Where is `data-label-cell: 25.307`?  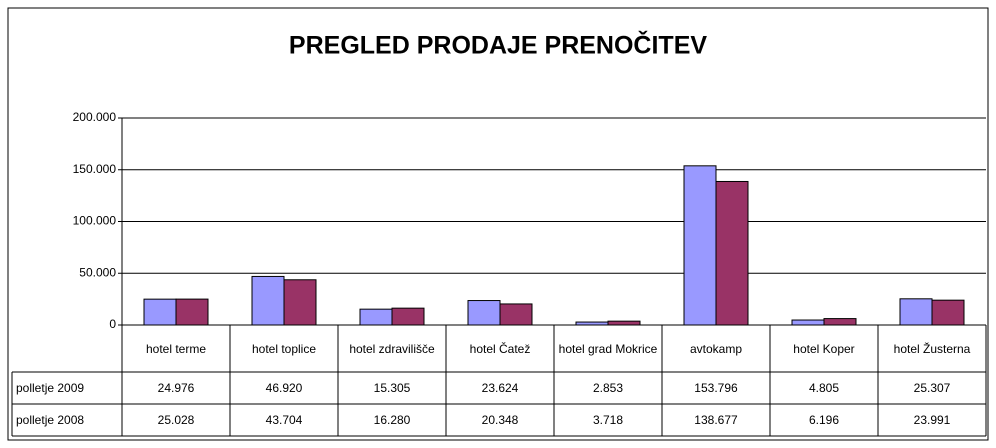 data-label-cell: 25.307 is located at coordinates (932, 388).